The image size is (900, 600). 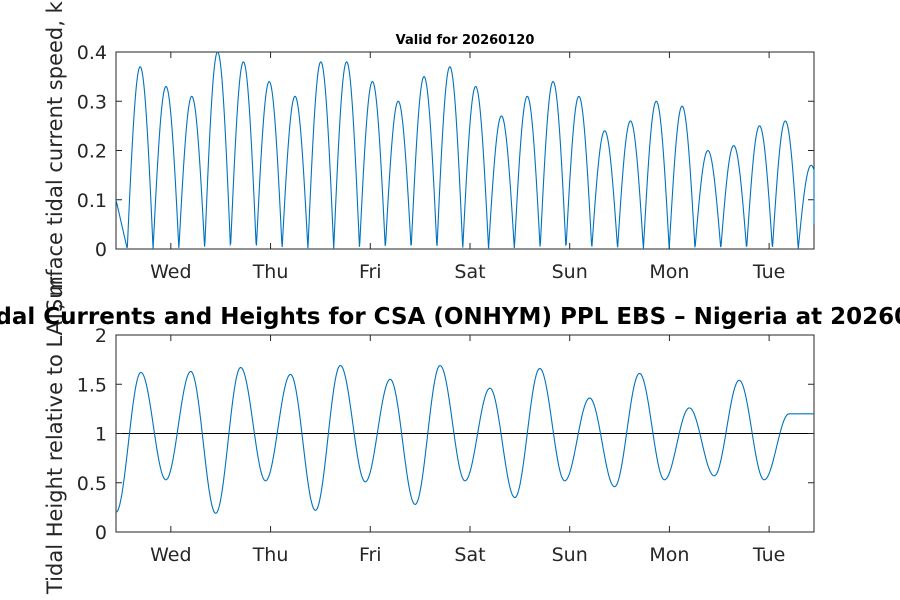 What do you see at coordinates (92, 385) in the screenshot?
I see `ytick-label: 1.5` at bounding box center [92, 385].